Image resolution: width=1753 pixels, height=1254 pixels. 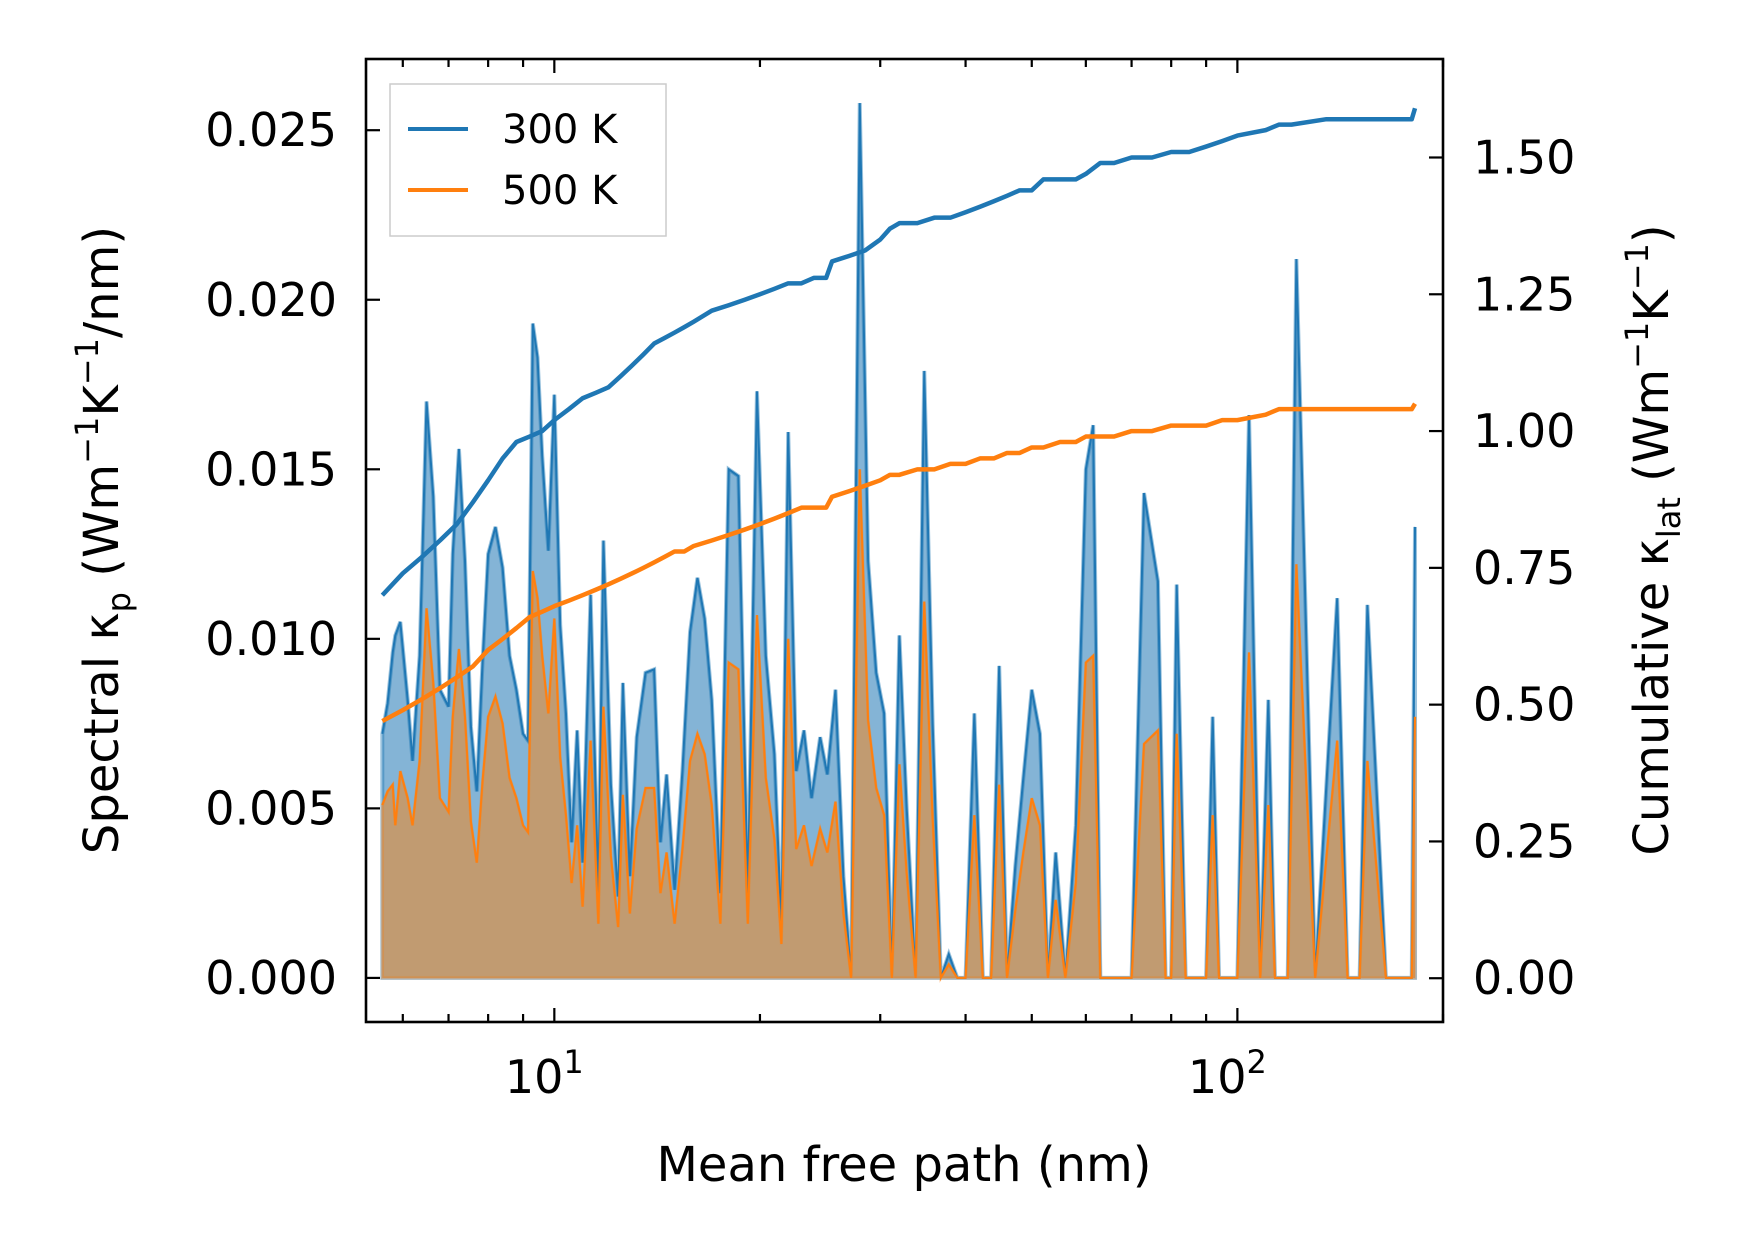 I want to click on y-right-tick-label: 1.25, so click(x=1524, y=294).